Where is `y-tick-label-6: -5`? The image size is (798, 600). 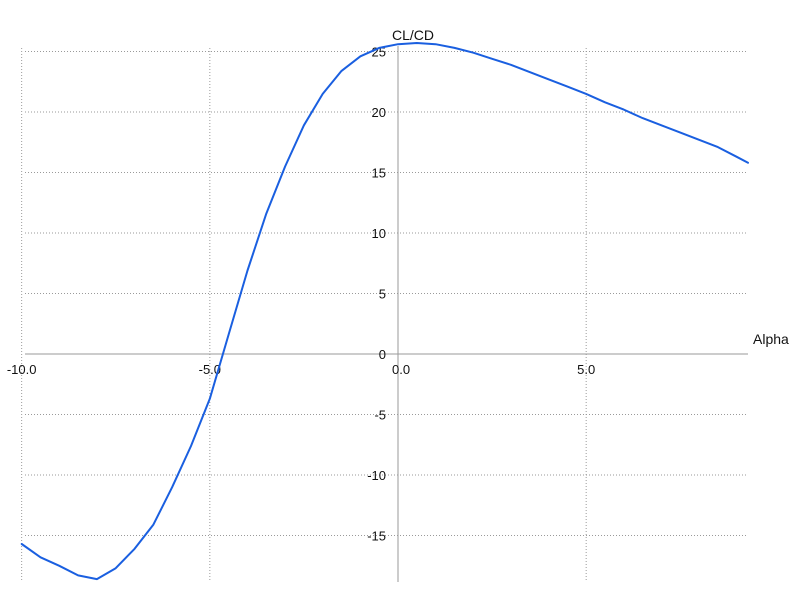 y-tick-label-6: -5 is located at coordinates (380, 415).